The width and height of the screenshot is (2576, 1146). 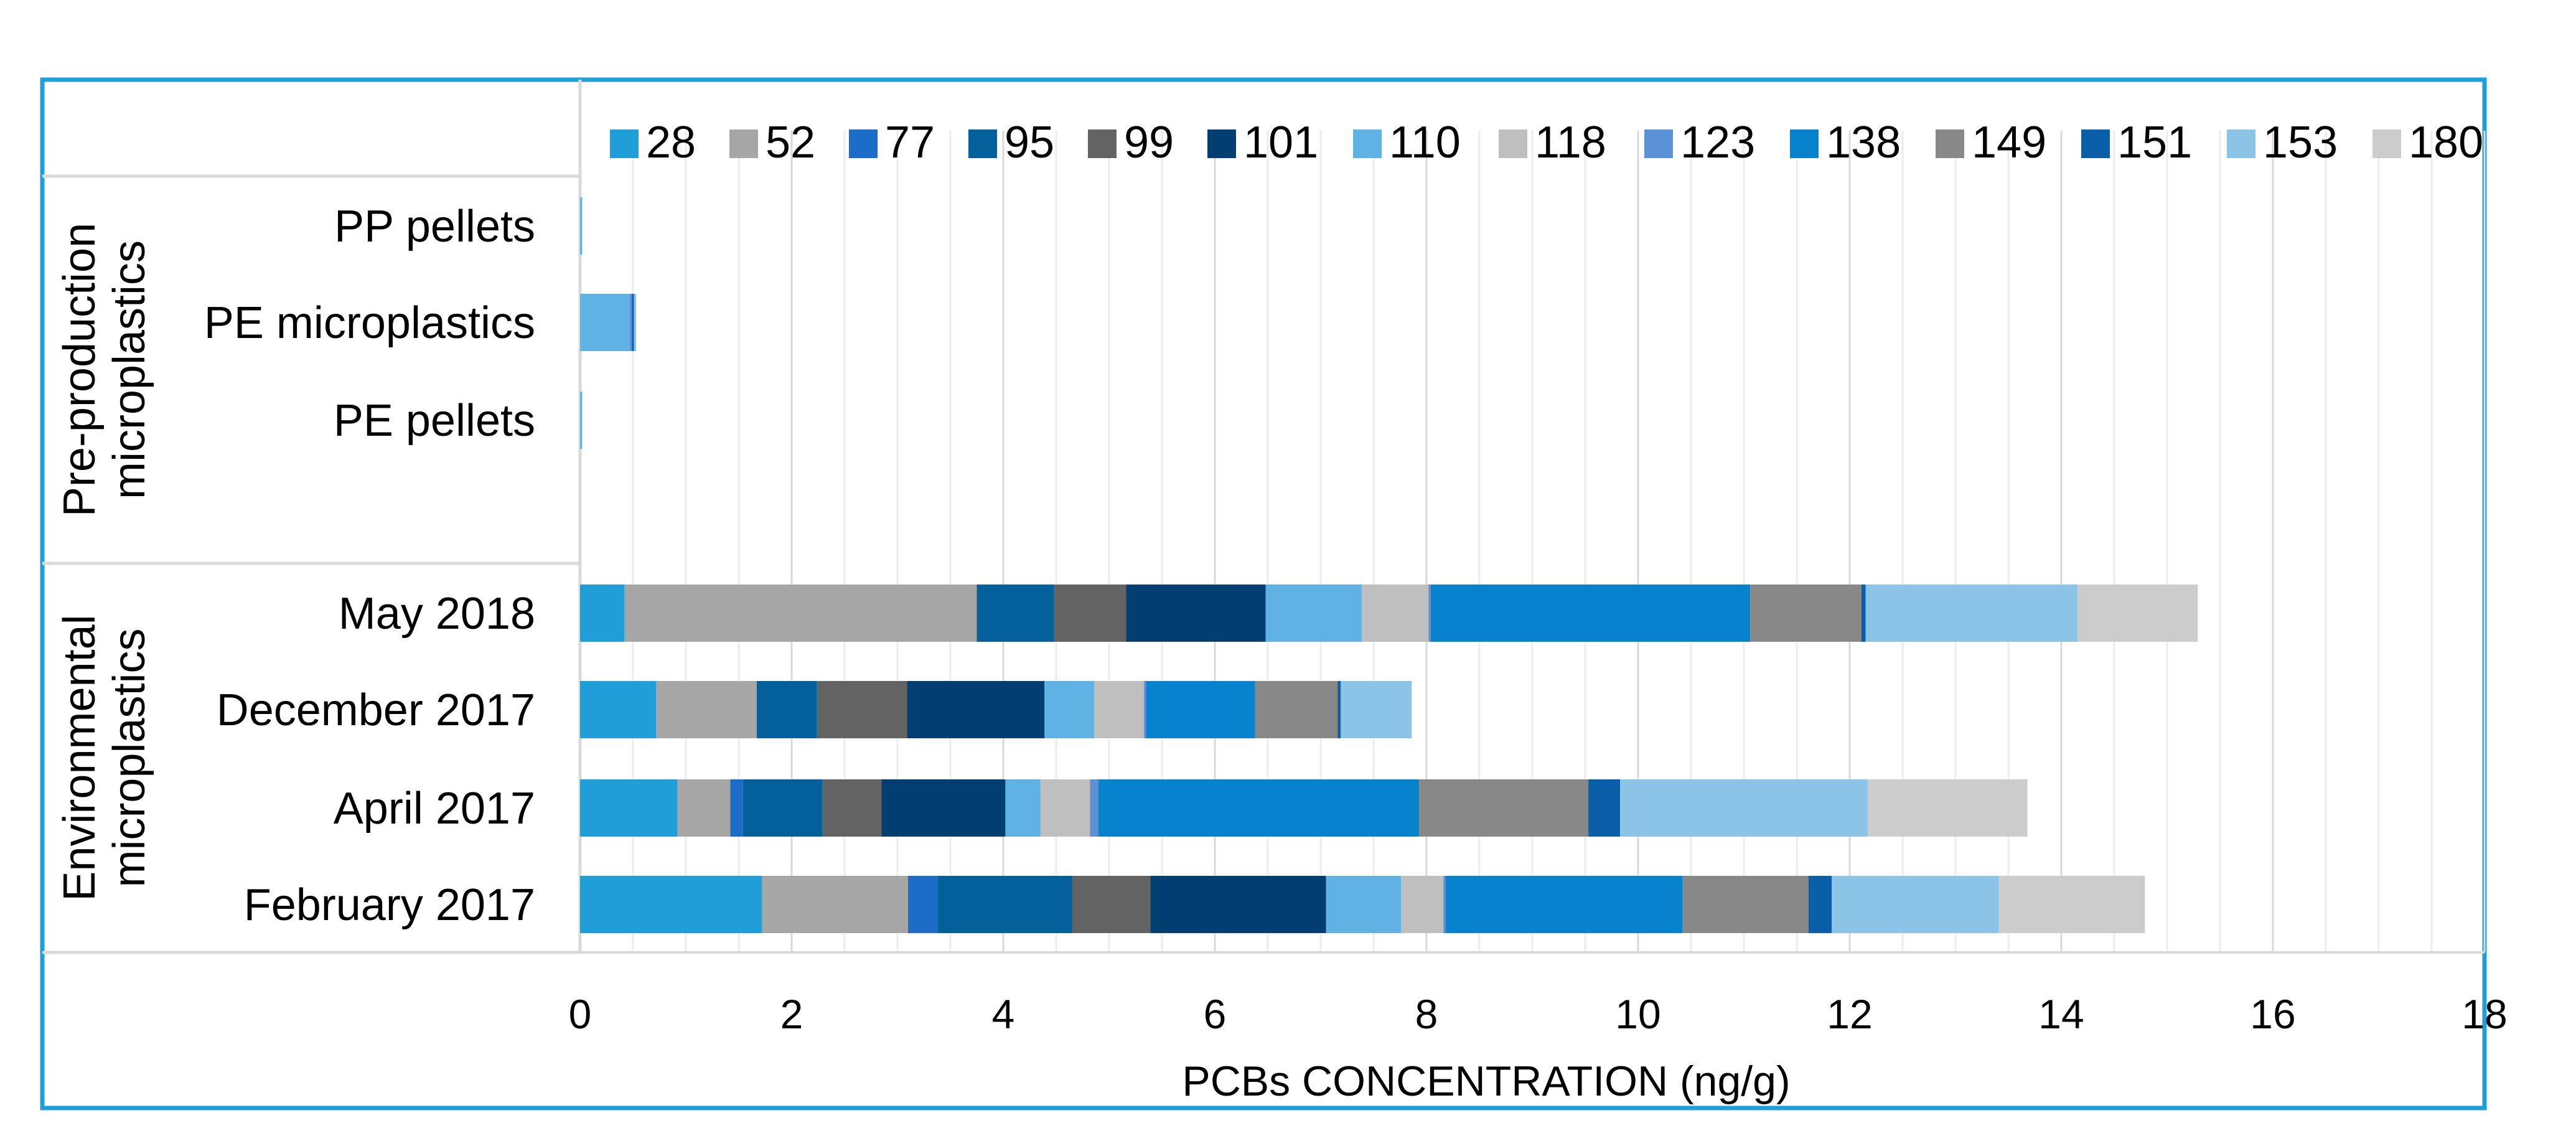 What do you see at coordinates (2154, 143) in the screenshot?
I see `legend-label: 151` at bounding box center [2154, 143].